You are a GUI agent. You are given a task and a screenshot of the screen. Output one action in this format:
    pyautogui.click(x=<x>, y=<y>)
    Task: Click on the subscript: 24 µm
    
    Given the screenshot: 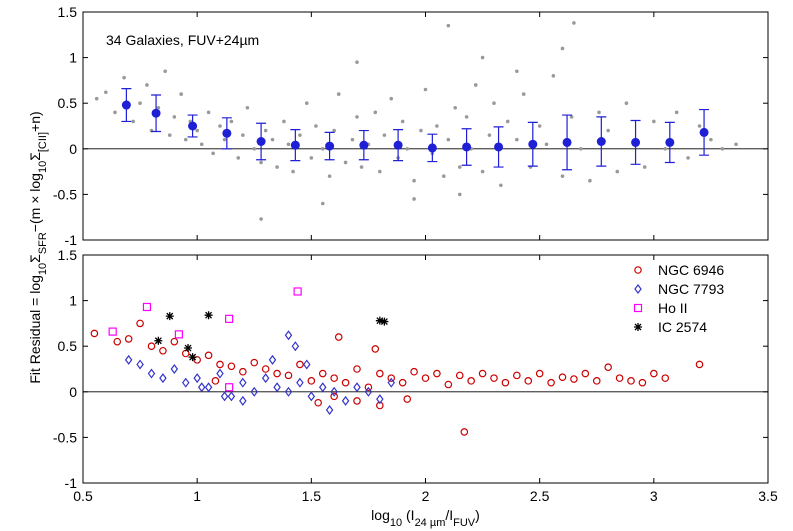 What is the action you would take?
    pyautogui.click(x=430, y=523)
    